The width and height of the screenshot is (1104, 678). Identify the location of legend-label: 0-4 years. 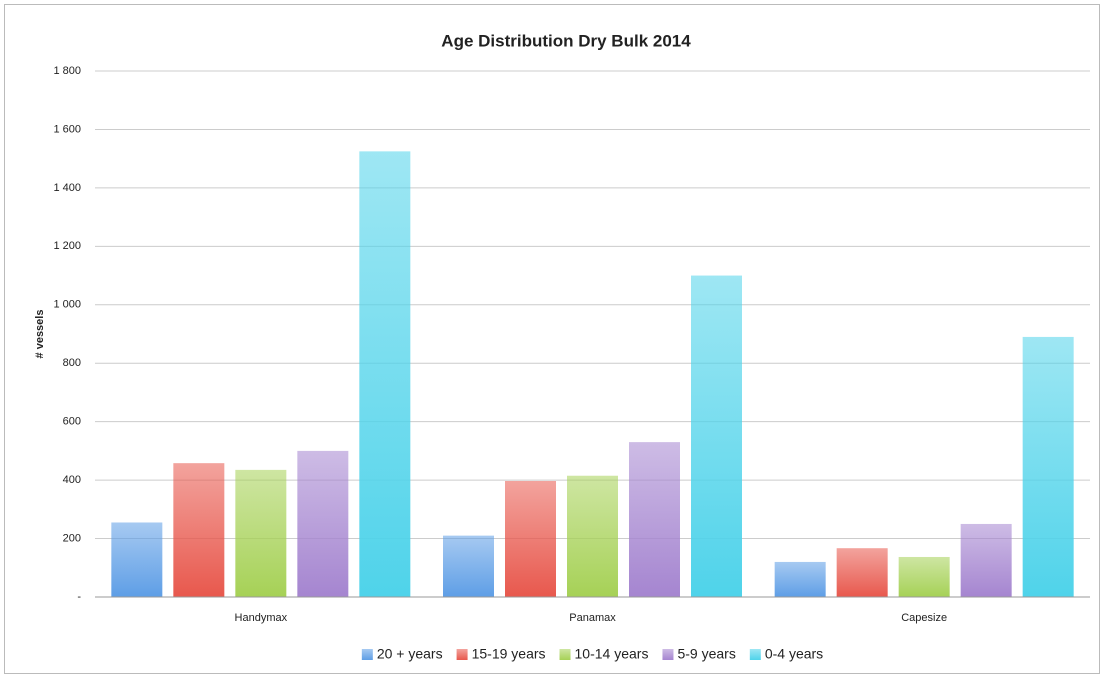
(794, 654).